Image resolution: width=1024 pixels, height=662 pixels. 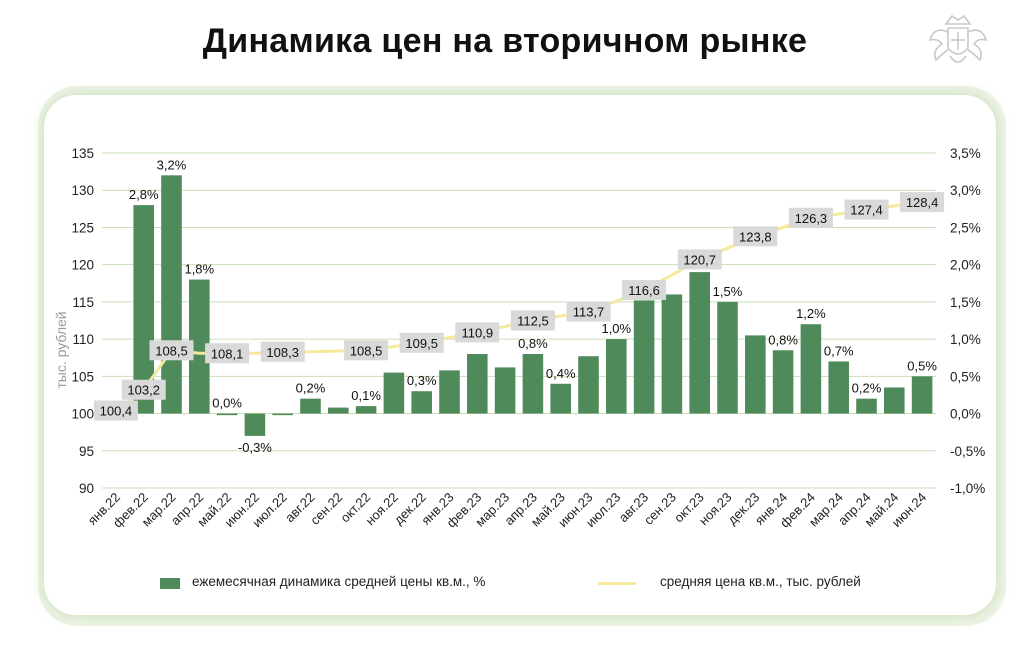 What do you see at coordinates (86, 488) in the screenshot?
I see `left-tick-label: 90` at bounding box center [86, 488].